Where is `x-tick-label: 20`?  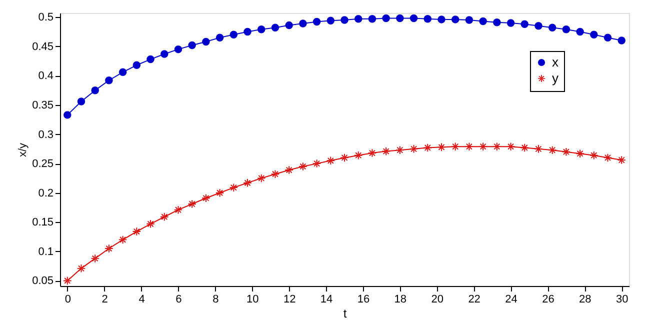
x-tick-label: 20 is located at coordinates (437, 300).